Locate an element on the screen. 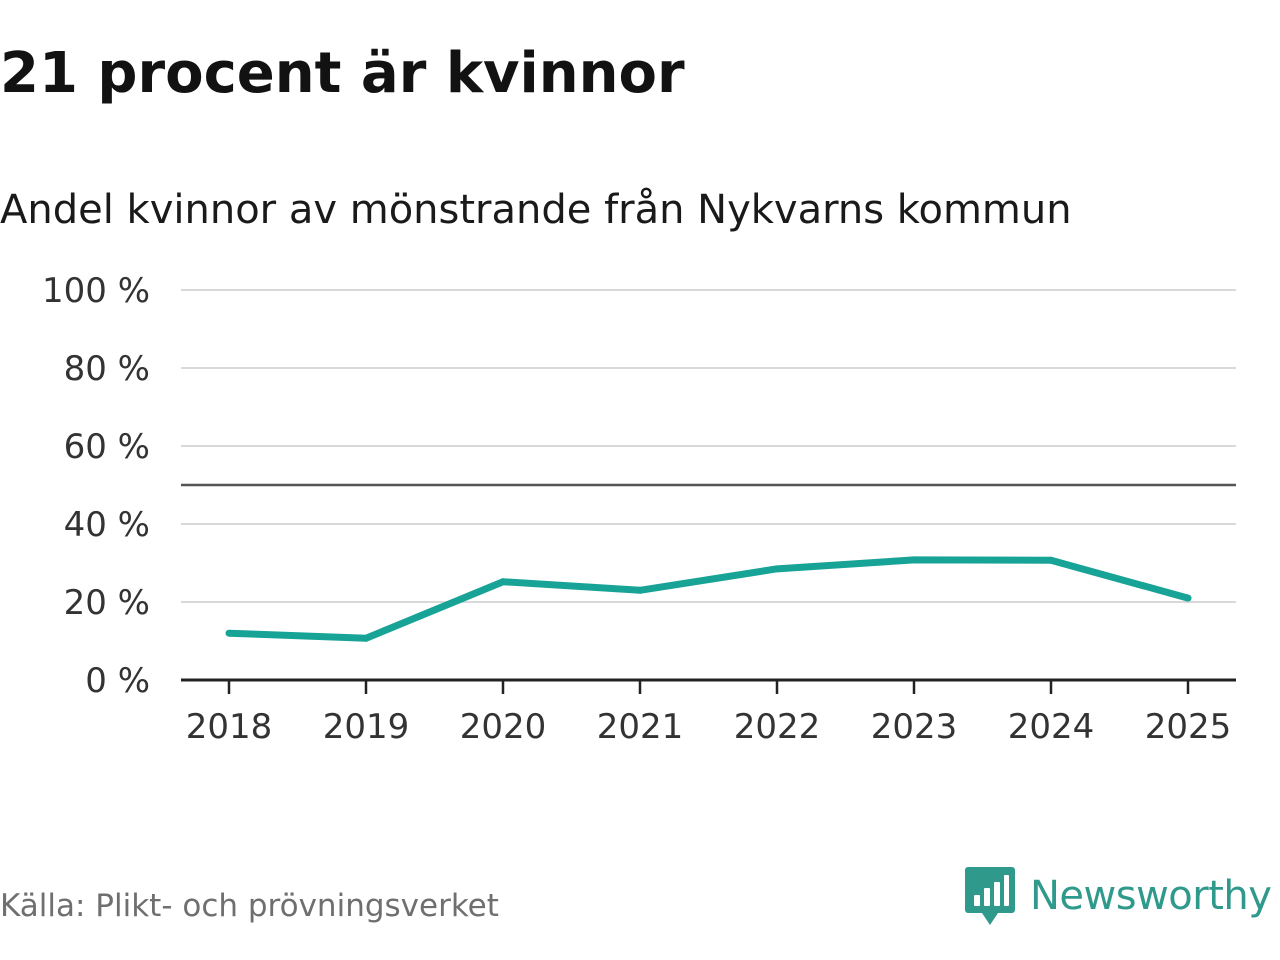  data-point-2021 is located at coordinates (640, 590).